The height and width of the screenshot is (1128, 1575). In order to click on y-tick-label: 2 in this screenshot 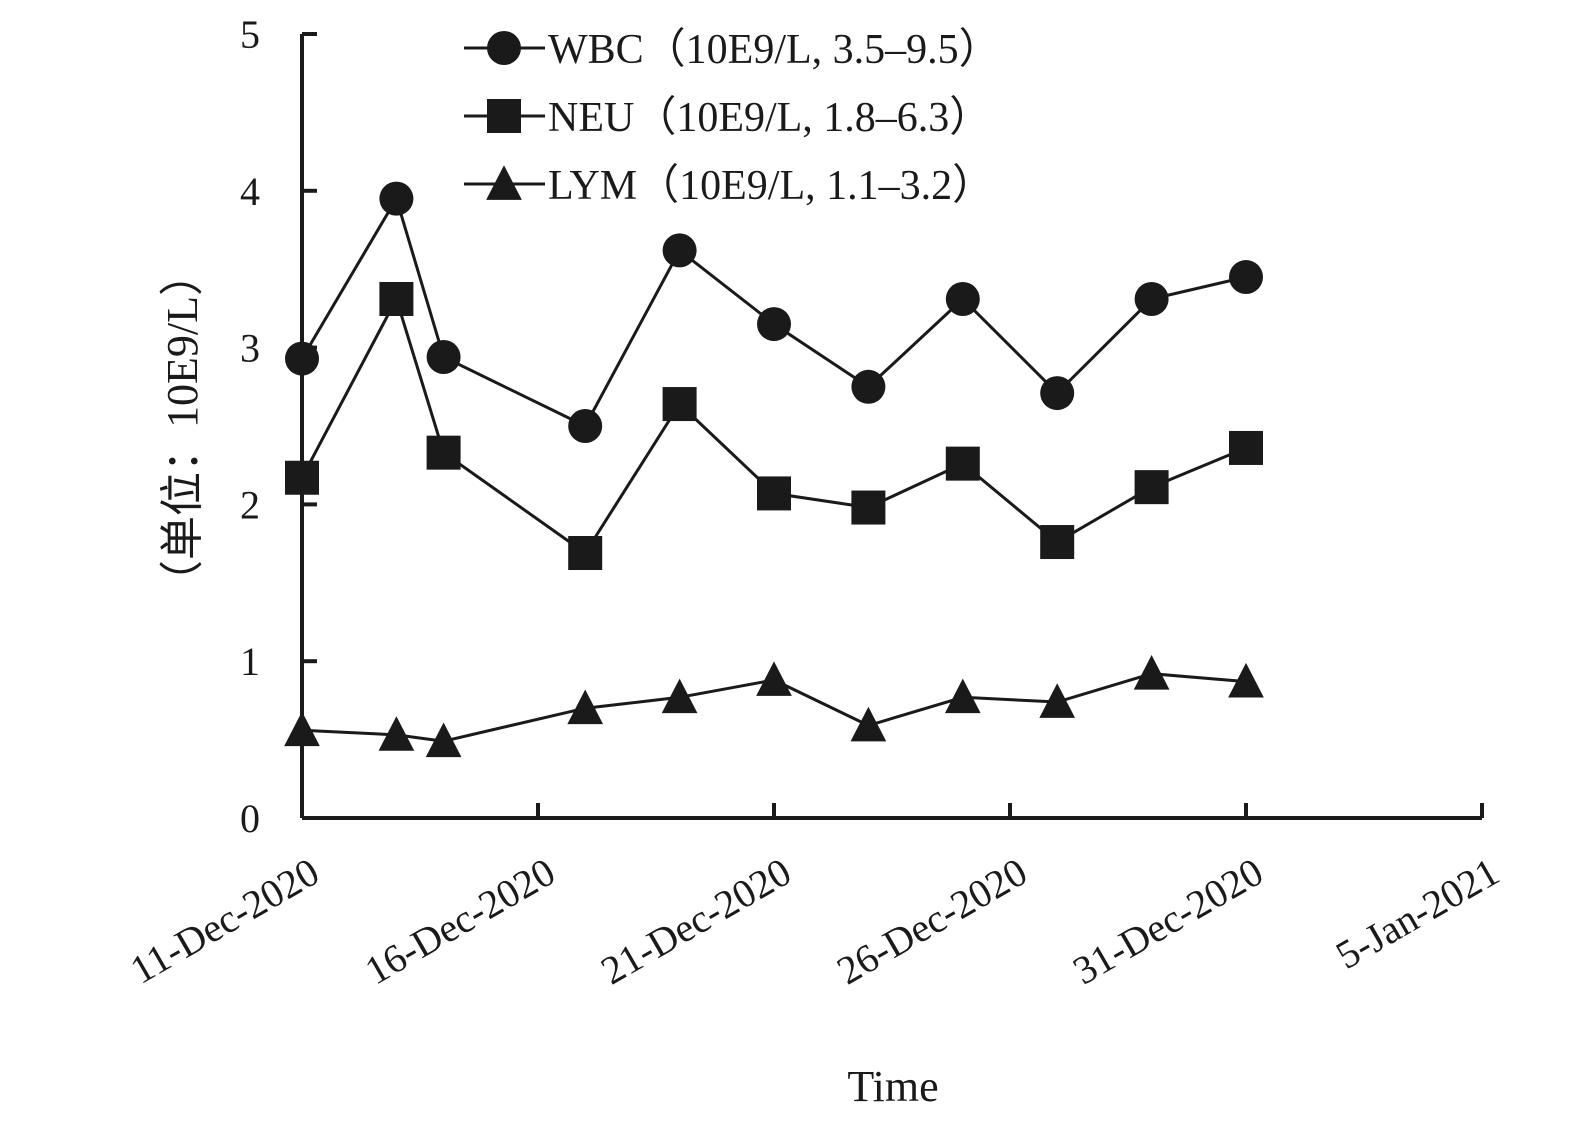, I will do `click(250, 504)`.